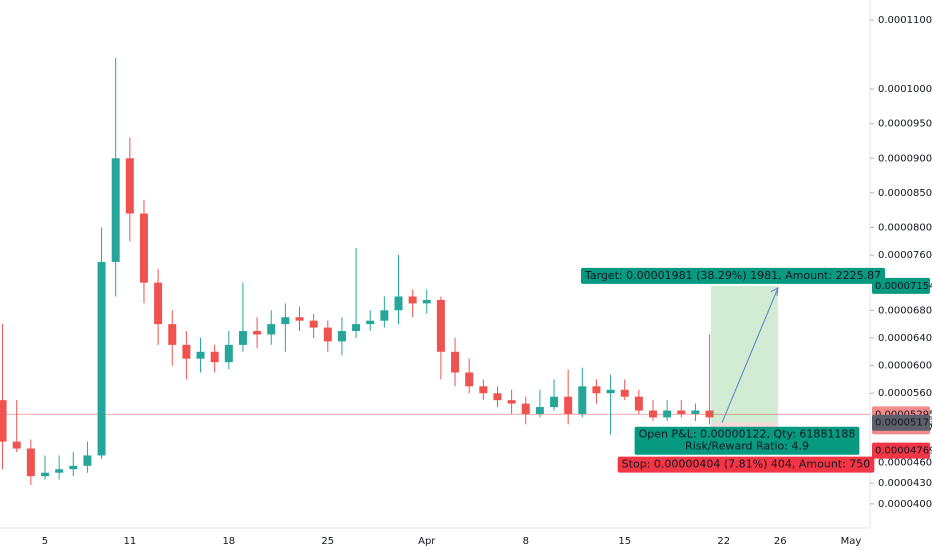  I want to click on target-zone, so click(744, 354).